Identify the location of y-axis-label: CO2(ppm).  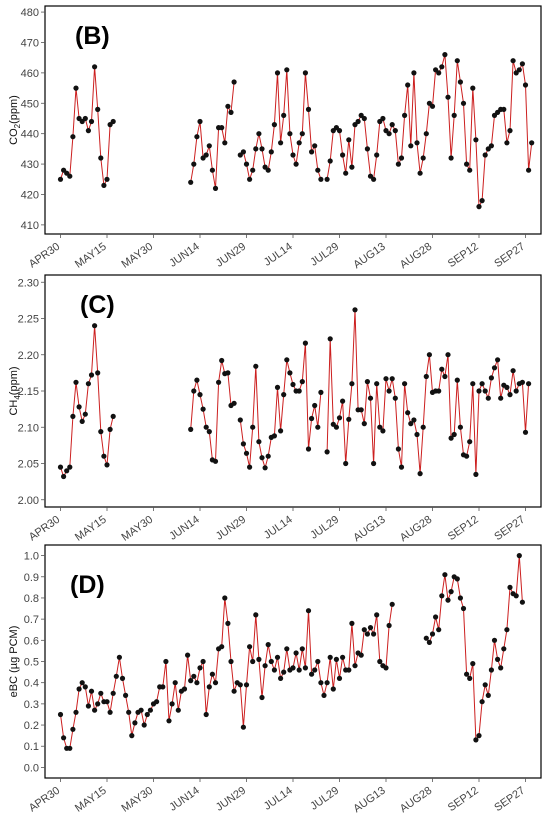
(15, 120).